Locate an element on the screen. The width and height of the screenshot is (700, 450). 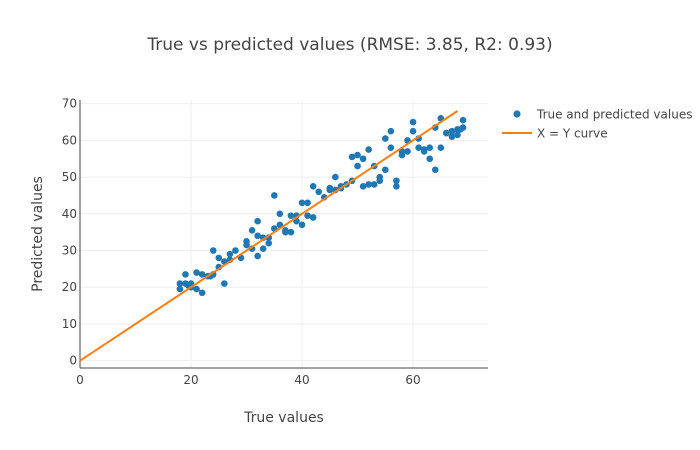
legend-item-scatter: True and predicted values is located at coordinates (602, 115).